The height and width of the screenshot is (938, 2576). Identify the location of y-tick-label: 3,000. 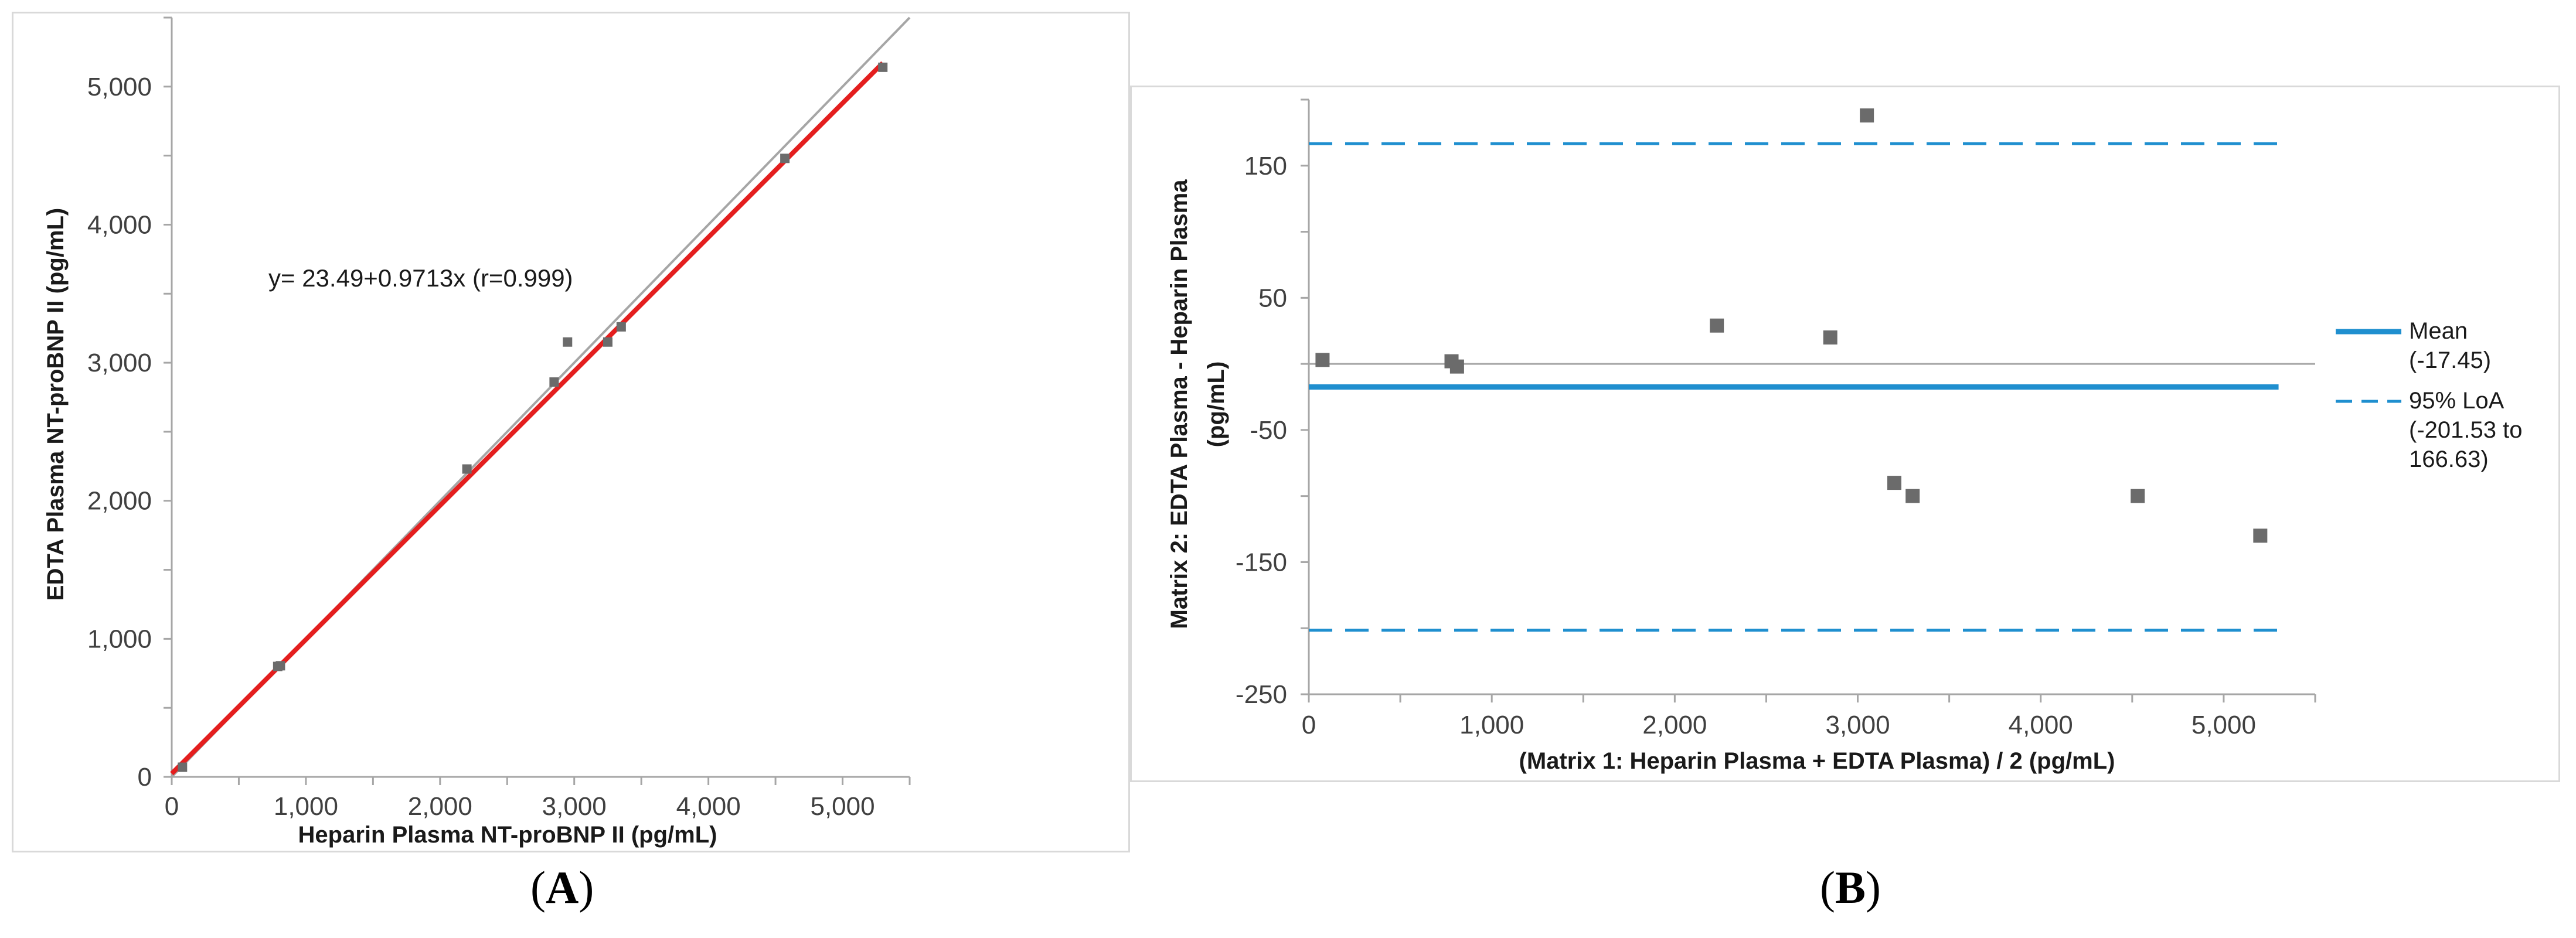
(119, 363).